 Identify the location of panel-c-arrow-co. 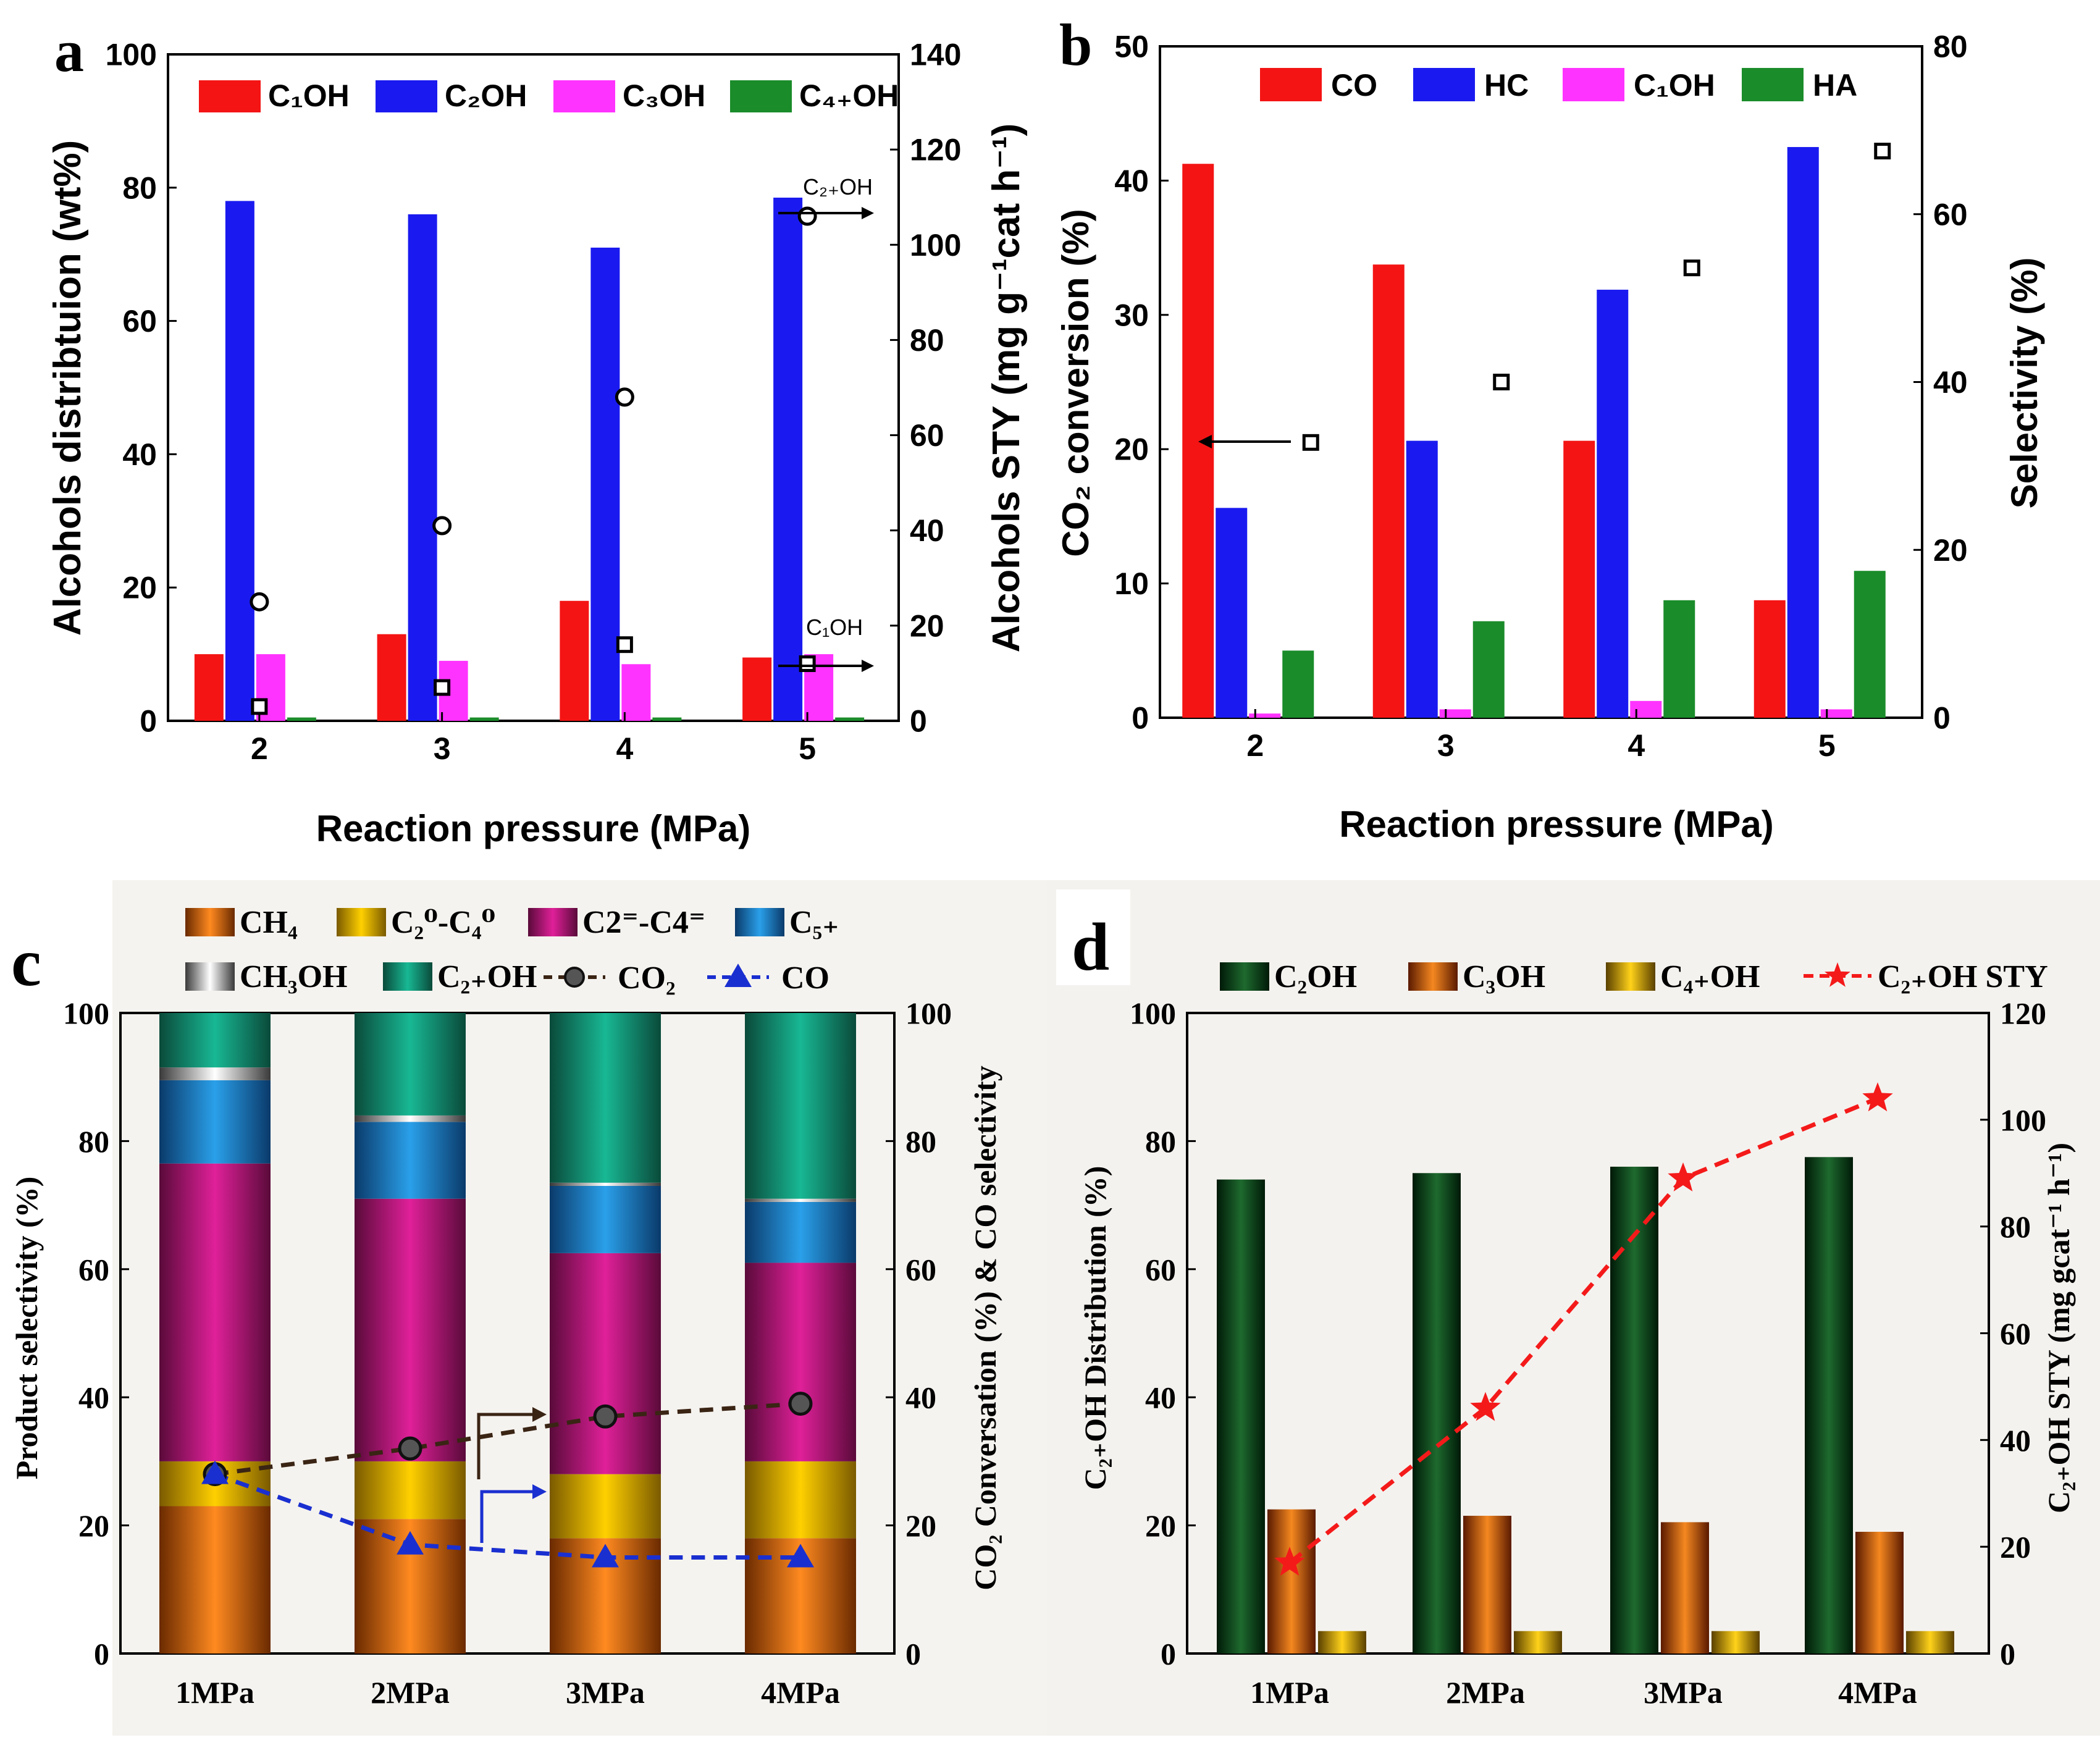
(509, 1517).